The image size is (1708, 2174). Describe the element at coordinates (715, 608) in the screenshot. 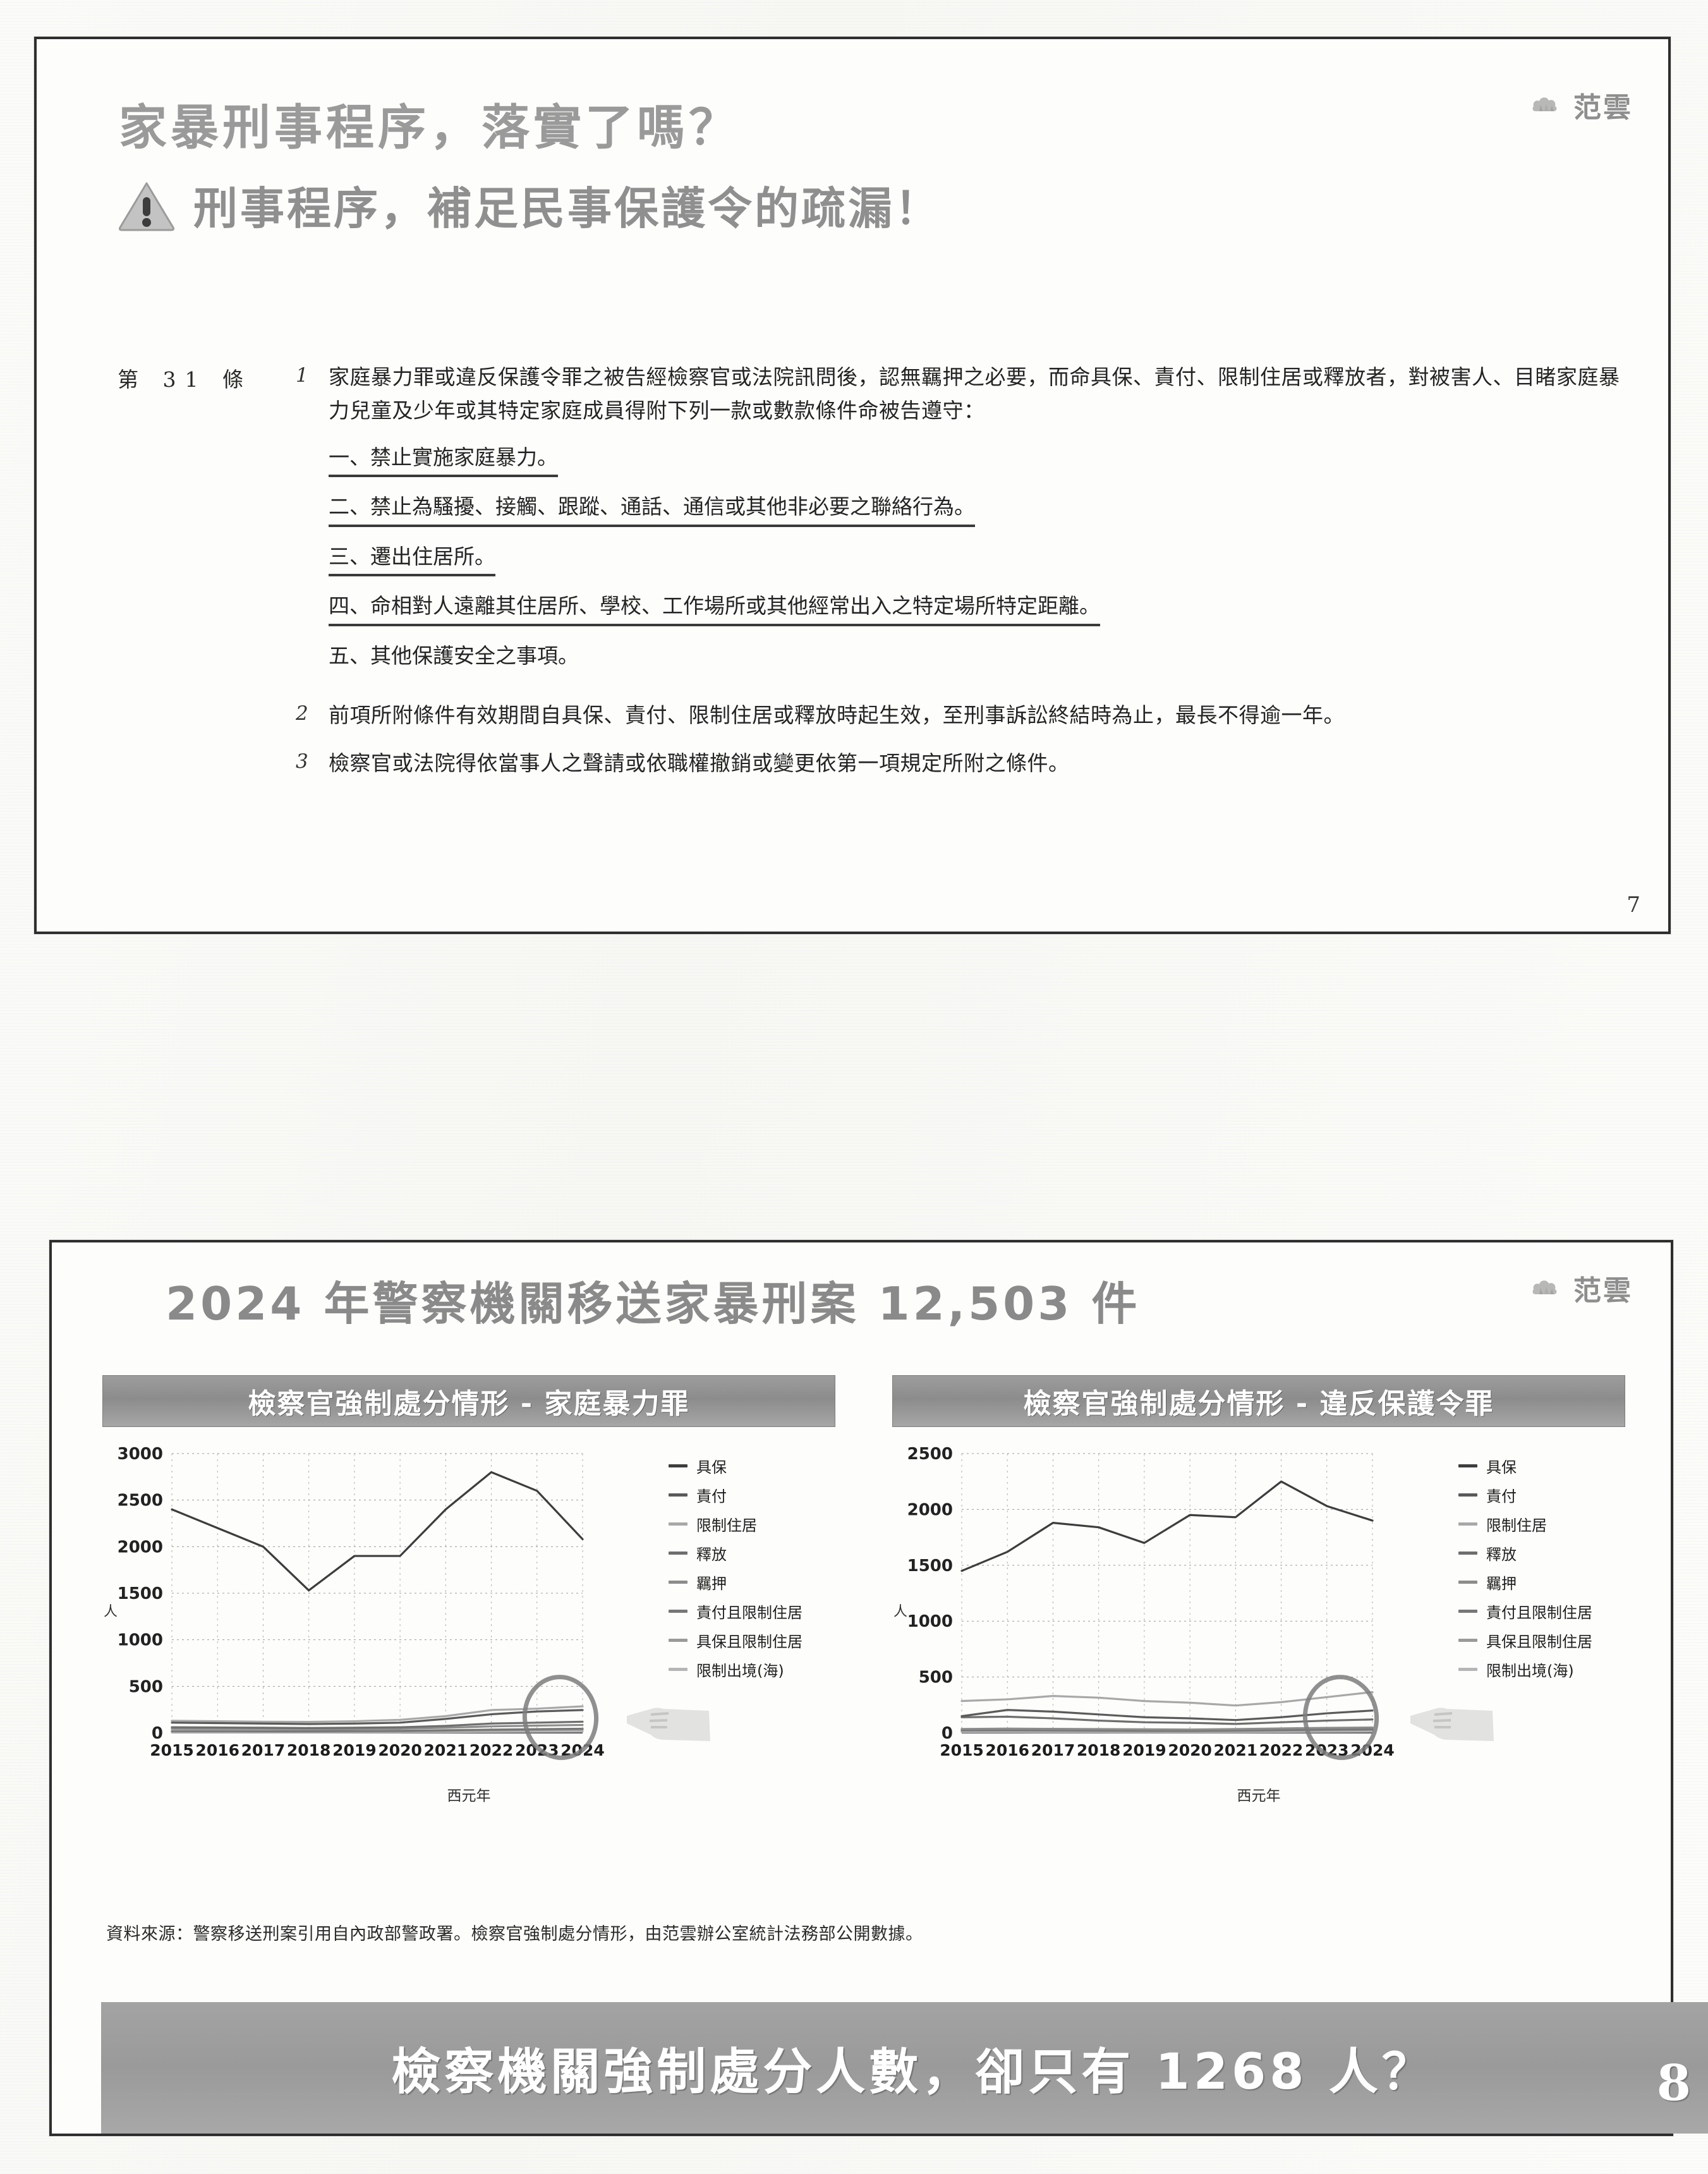

I see `sub-item-4: 四、命相對人遠離其住居所、學校、工作場所或其他經常出入之特定場所特定距離。` at that location.